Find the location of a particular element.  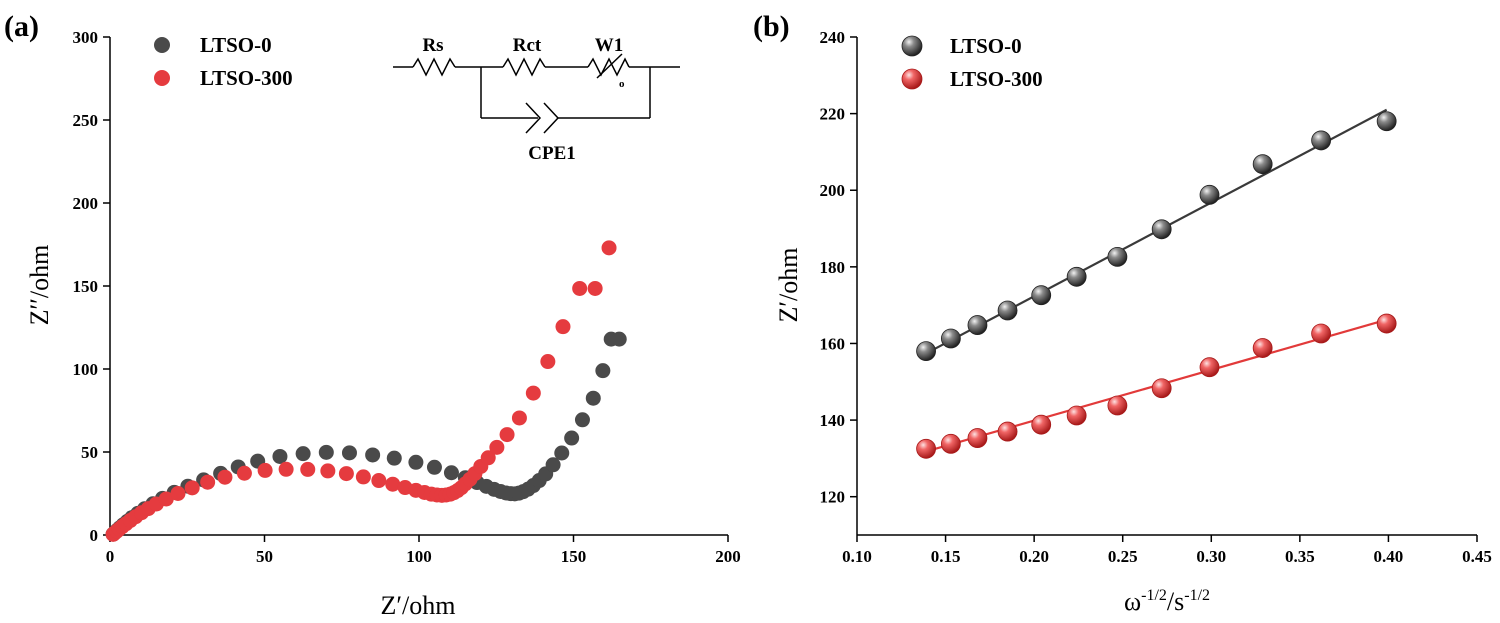

y-tick-label: 160 is located at coordinates (833, 343).